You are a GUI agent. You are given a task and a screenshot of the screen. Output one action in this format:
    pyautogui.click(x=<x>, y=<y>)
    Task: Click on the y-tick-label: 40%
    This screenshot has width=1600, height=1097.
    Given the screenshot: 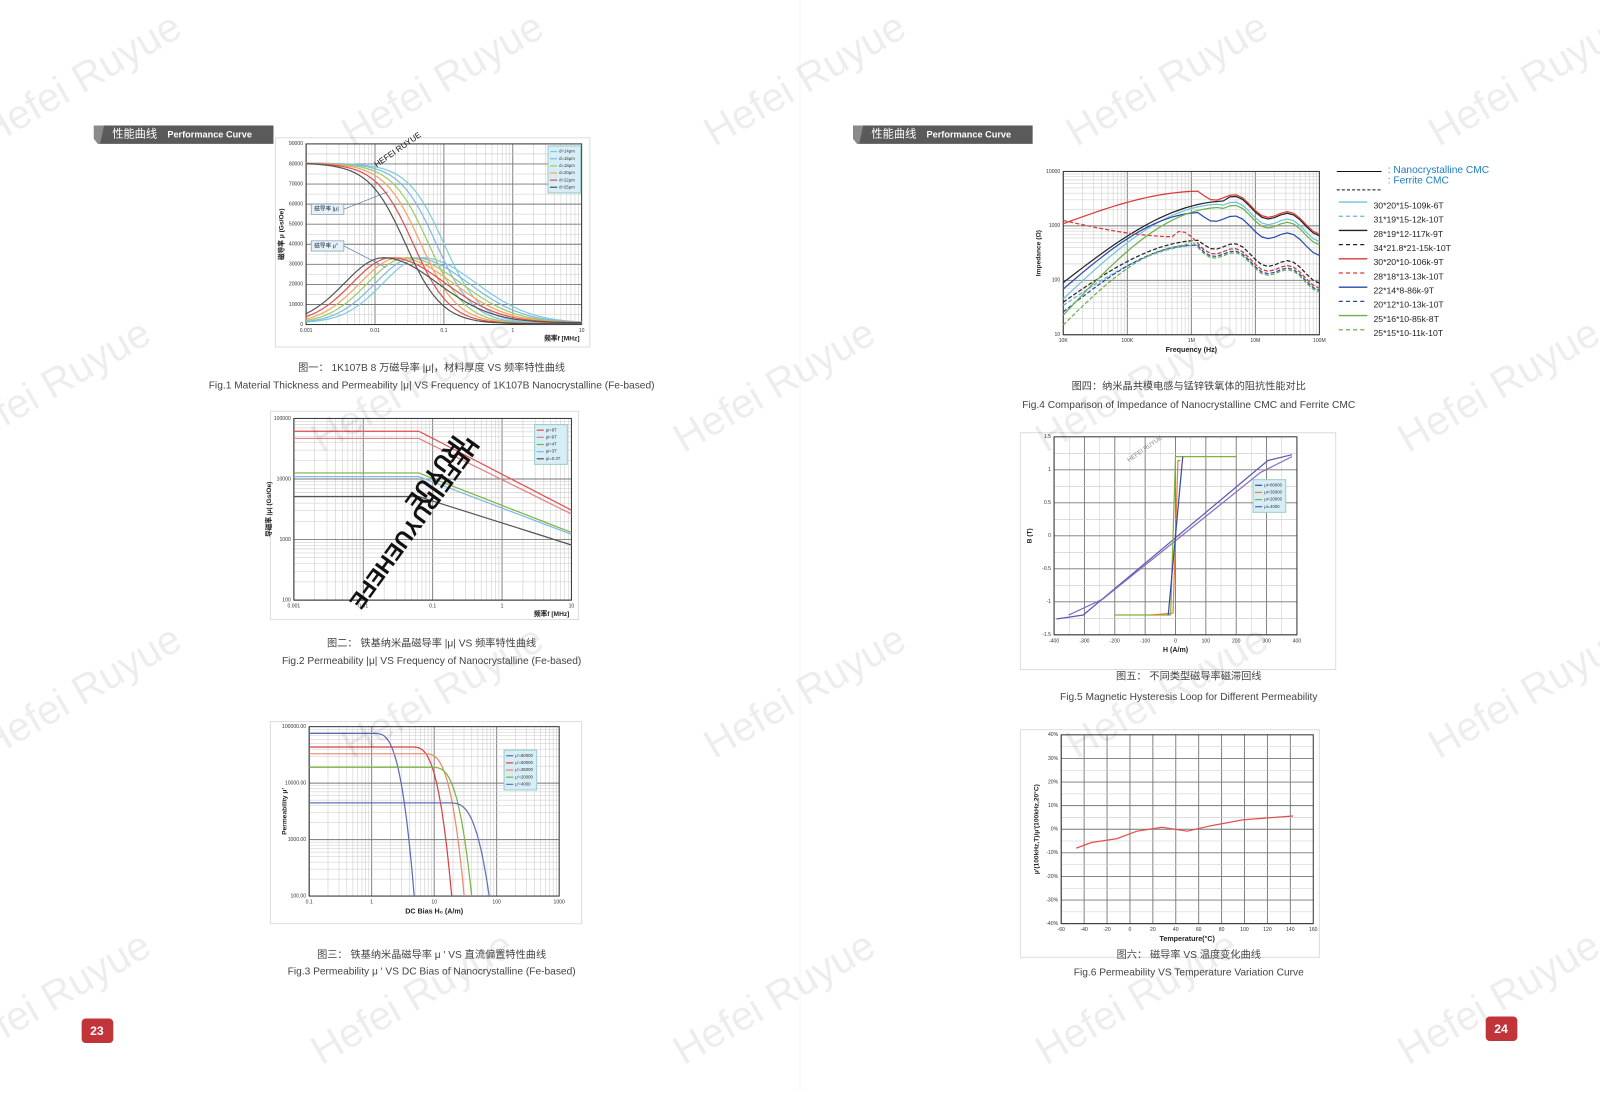 What is the action you would take?
    pyautogui.click(x=1053, y=735)
    